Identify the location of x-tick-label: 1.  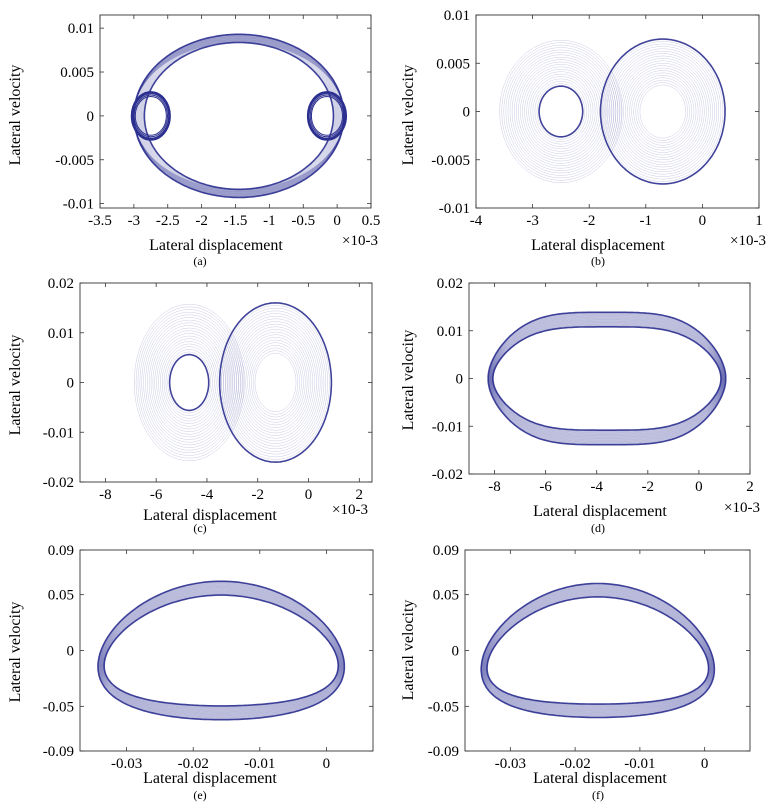
(759, 221).